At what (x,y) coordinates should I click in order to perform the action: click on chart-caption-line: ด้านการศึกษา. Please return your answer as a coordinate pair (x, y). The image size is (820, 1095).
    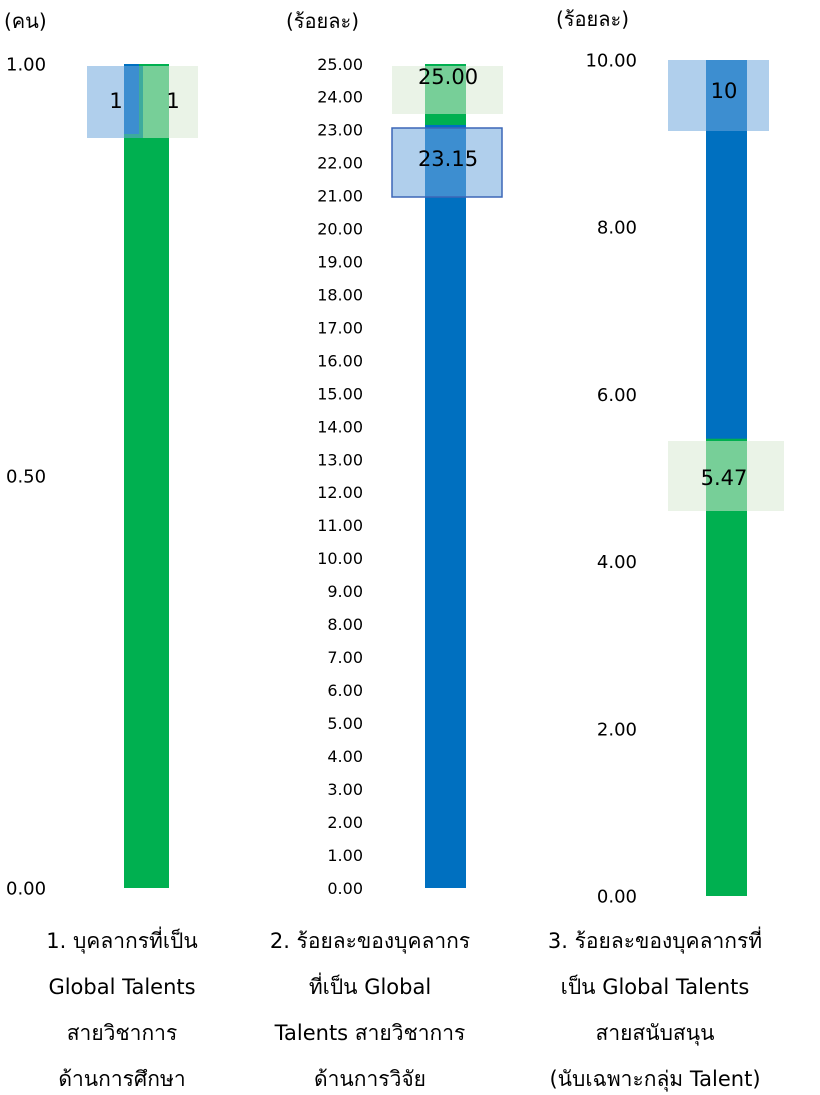
    Looking at the image, I should click on (121, 1079).